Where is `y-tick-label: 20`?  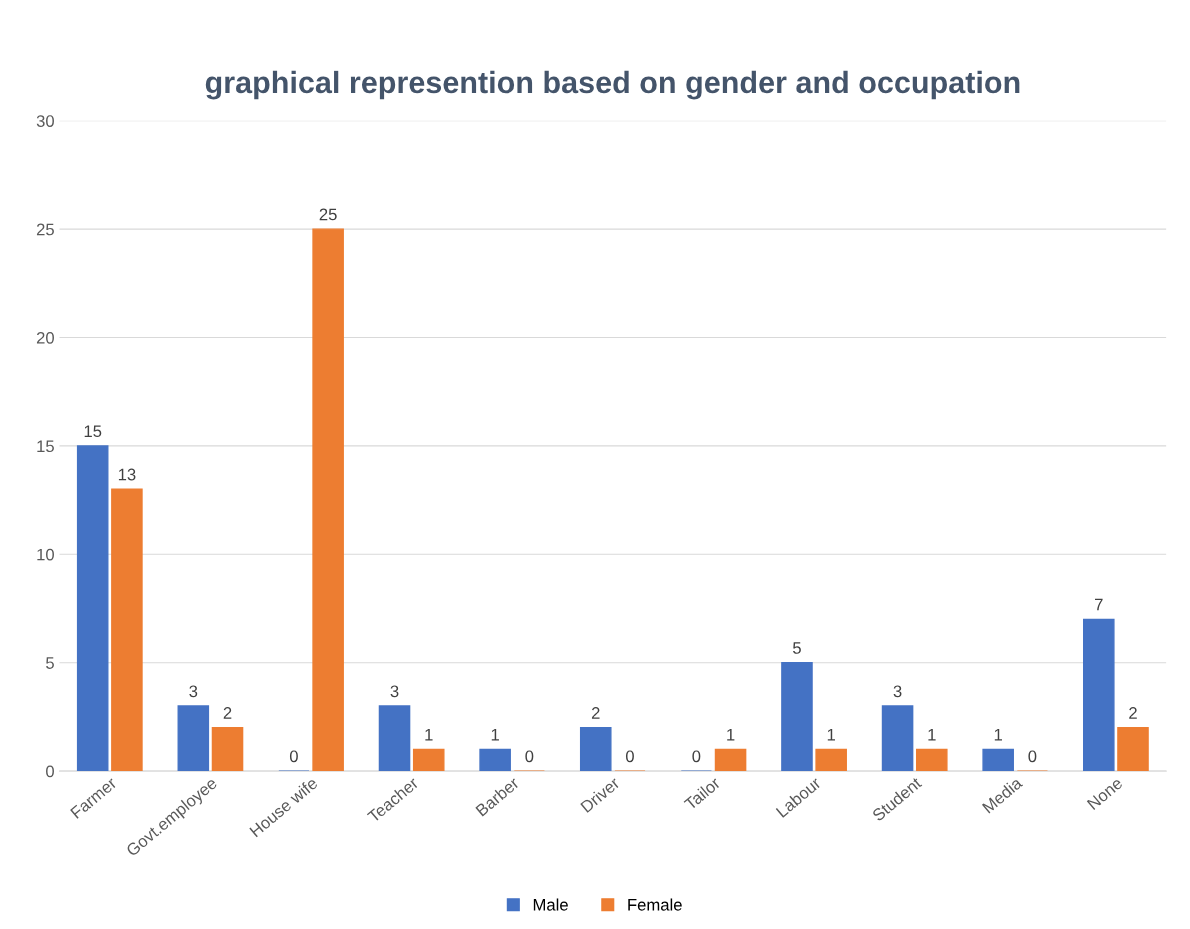 y-tick-label: 20 is located at coordinates (45, 337).